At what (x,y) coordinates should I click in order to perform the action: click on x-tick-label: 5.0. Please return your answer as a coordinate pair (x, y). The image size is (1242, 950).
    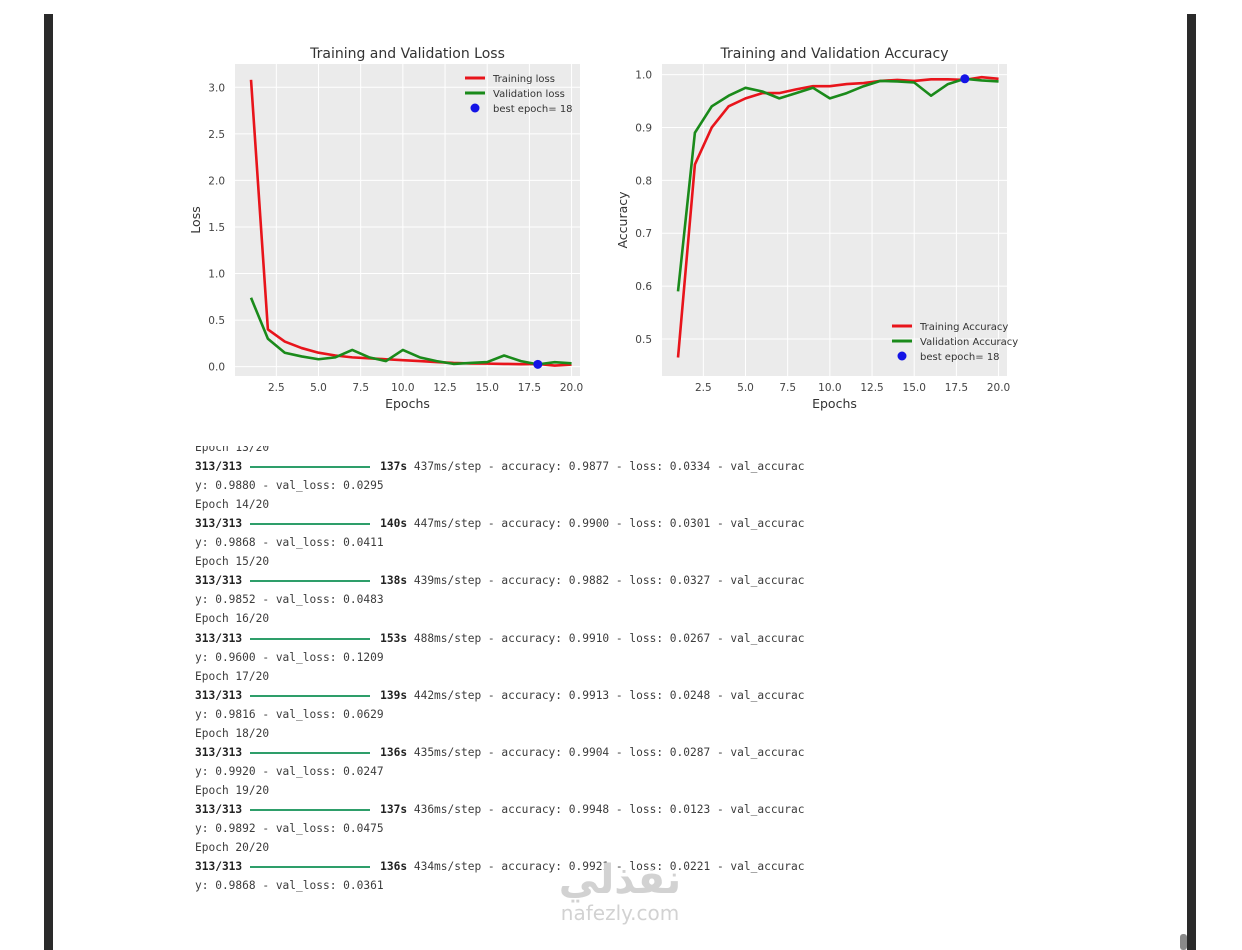
    Looking at the image, I should click on (745, 388).